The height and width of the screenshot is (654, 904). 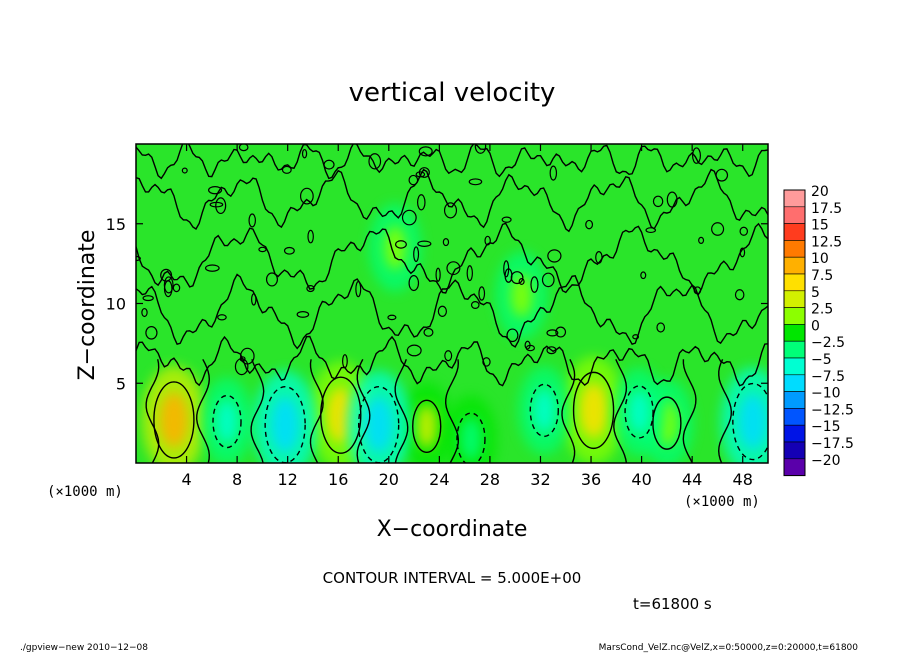 What do you see at coordinates (815, 293) in the screenshot?
I see `colorbar-label: 5` at bounding box center [815, 293].